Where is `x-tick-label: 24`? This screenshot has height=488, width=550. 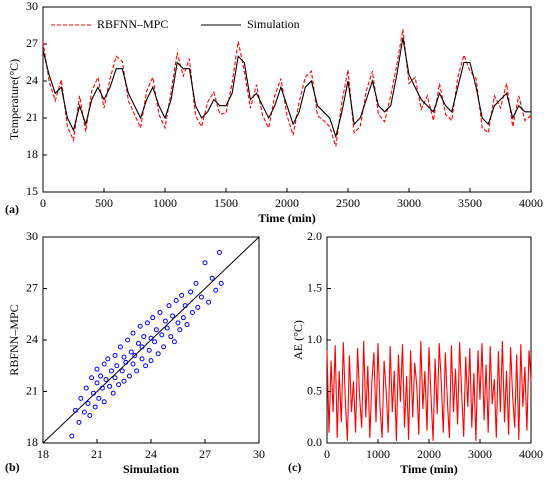
x-tick-label: 24 is located at coordinates (151, 454).